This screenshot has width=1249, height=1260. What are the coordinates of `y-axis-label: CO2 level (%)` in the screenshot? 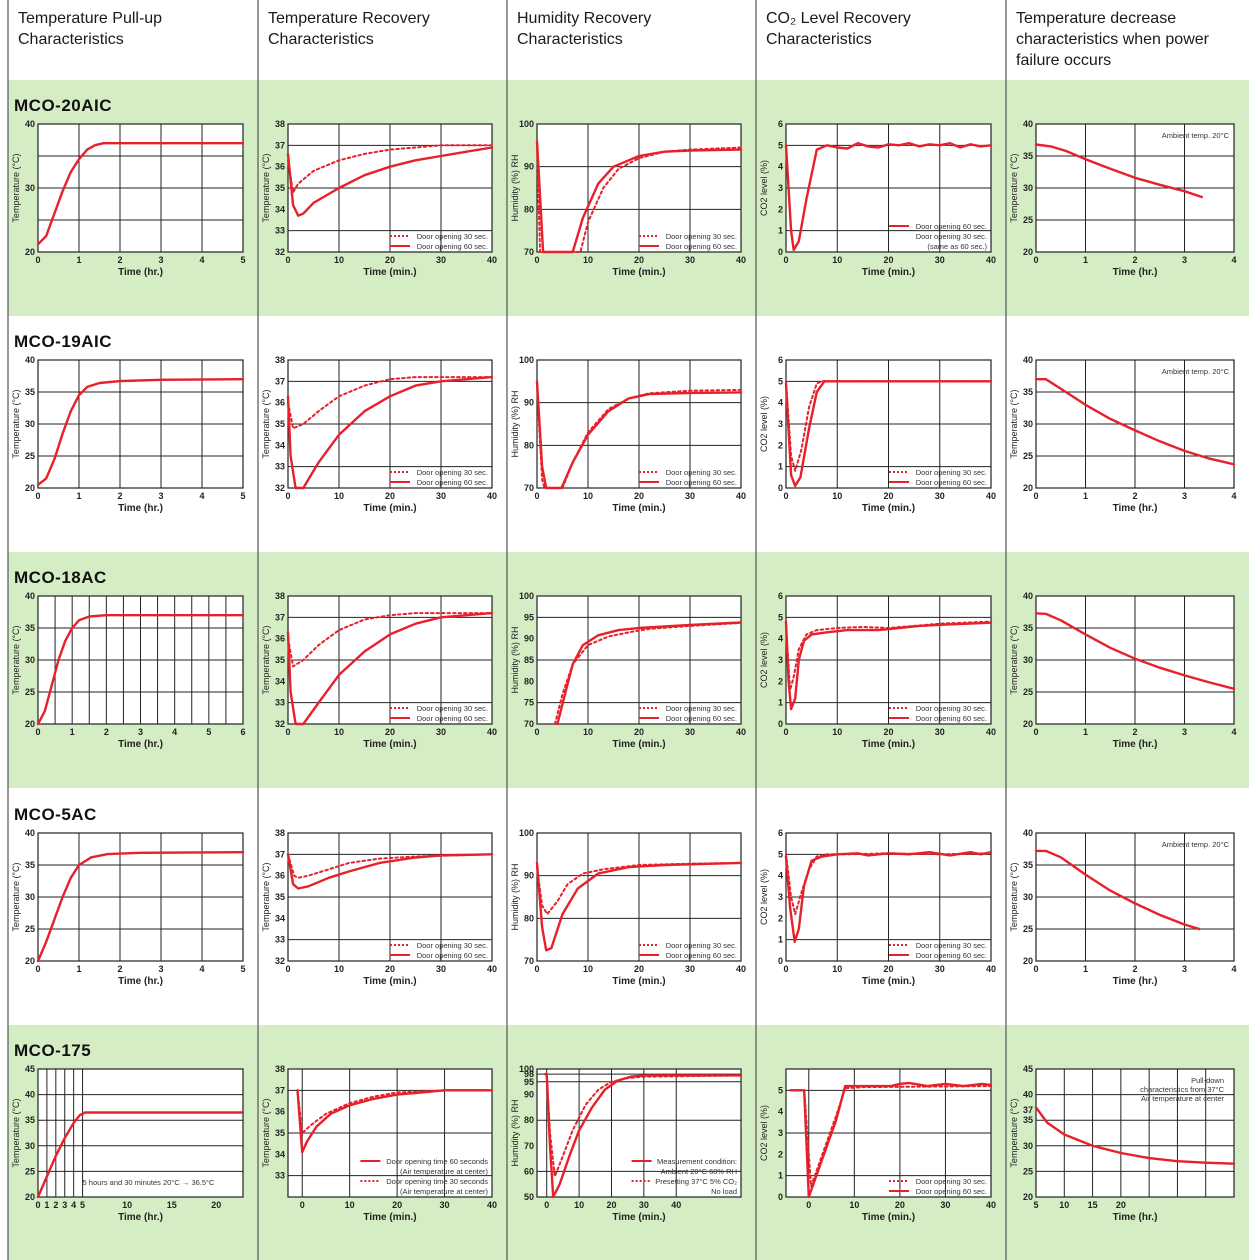 It's located at (764, 897).